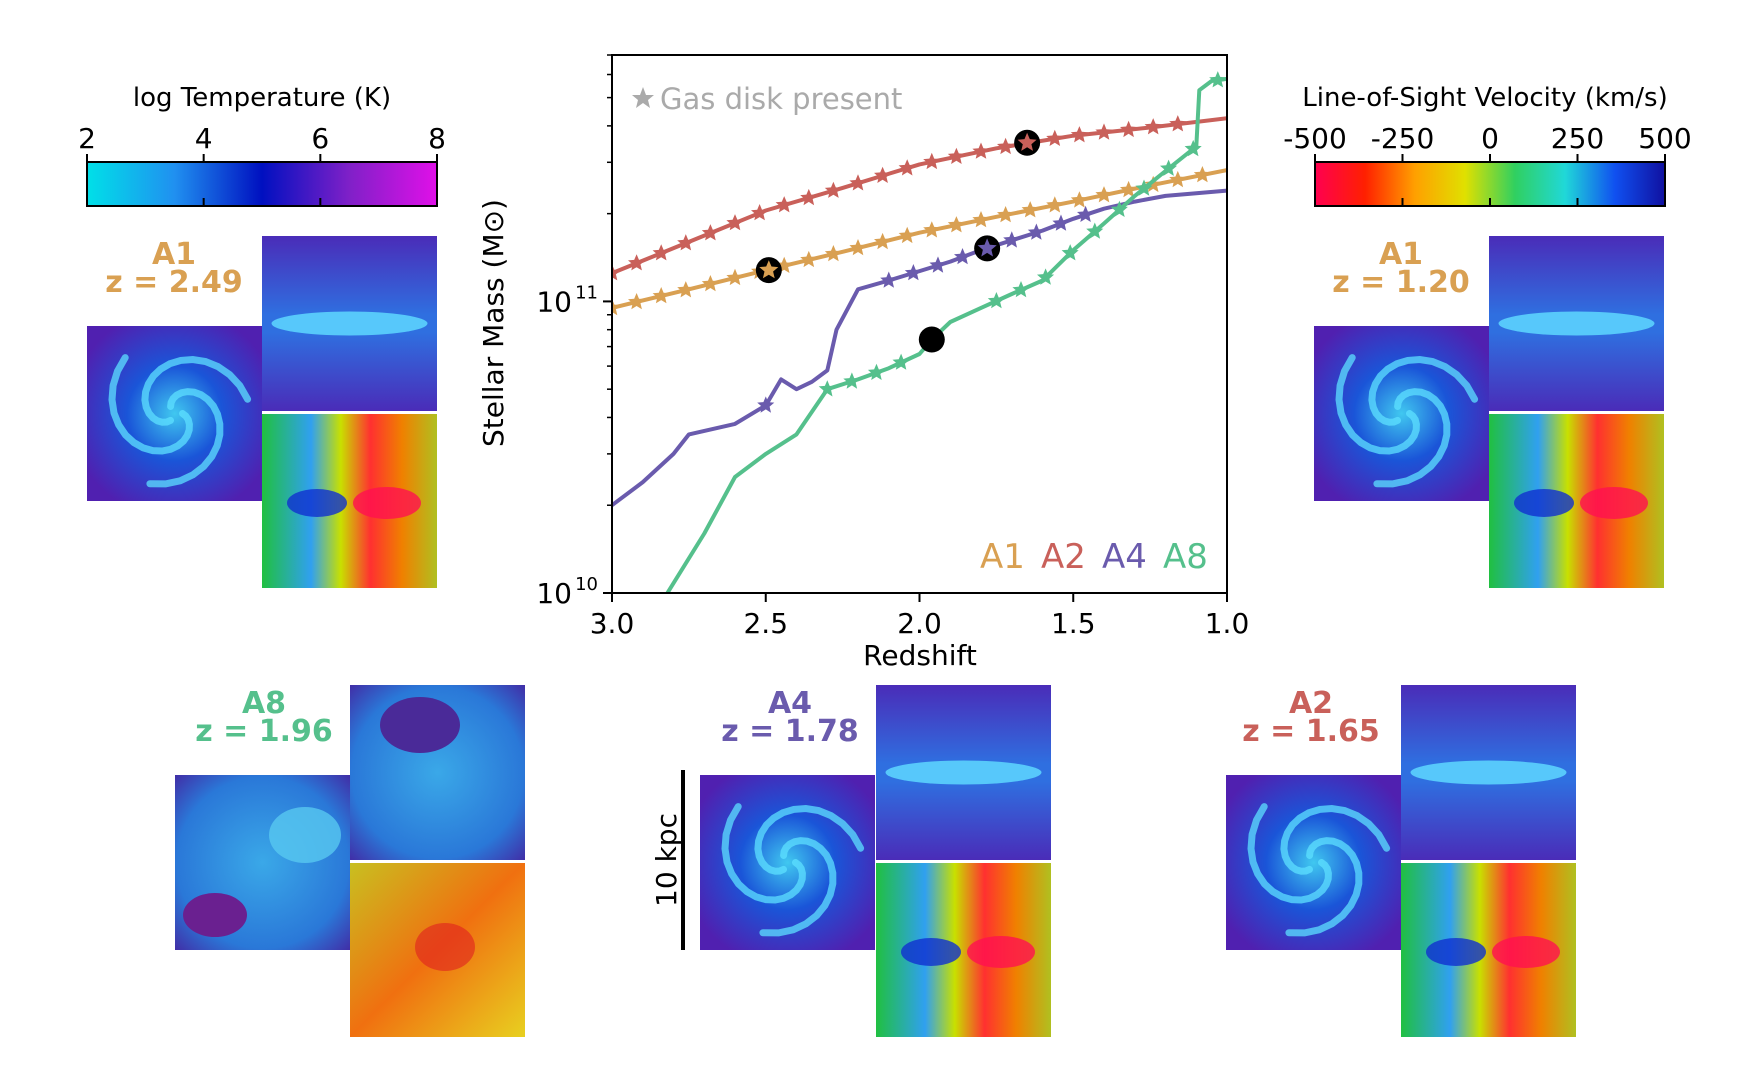 Image resolution: width=1744 pixels, height=1090 pixels. Describe the element at coordinates (264, 703) in the screenshot. I see `panel-galaxy-name: A8` at that location.